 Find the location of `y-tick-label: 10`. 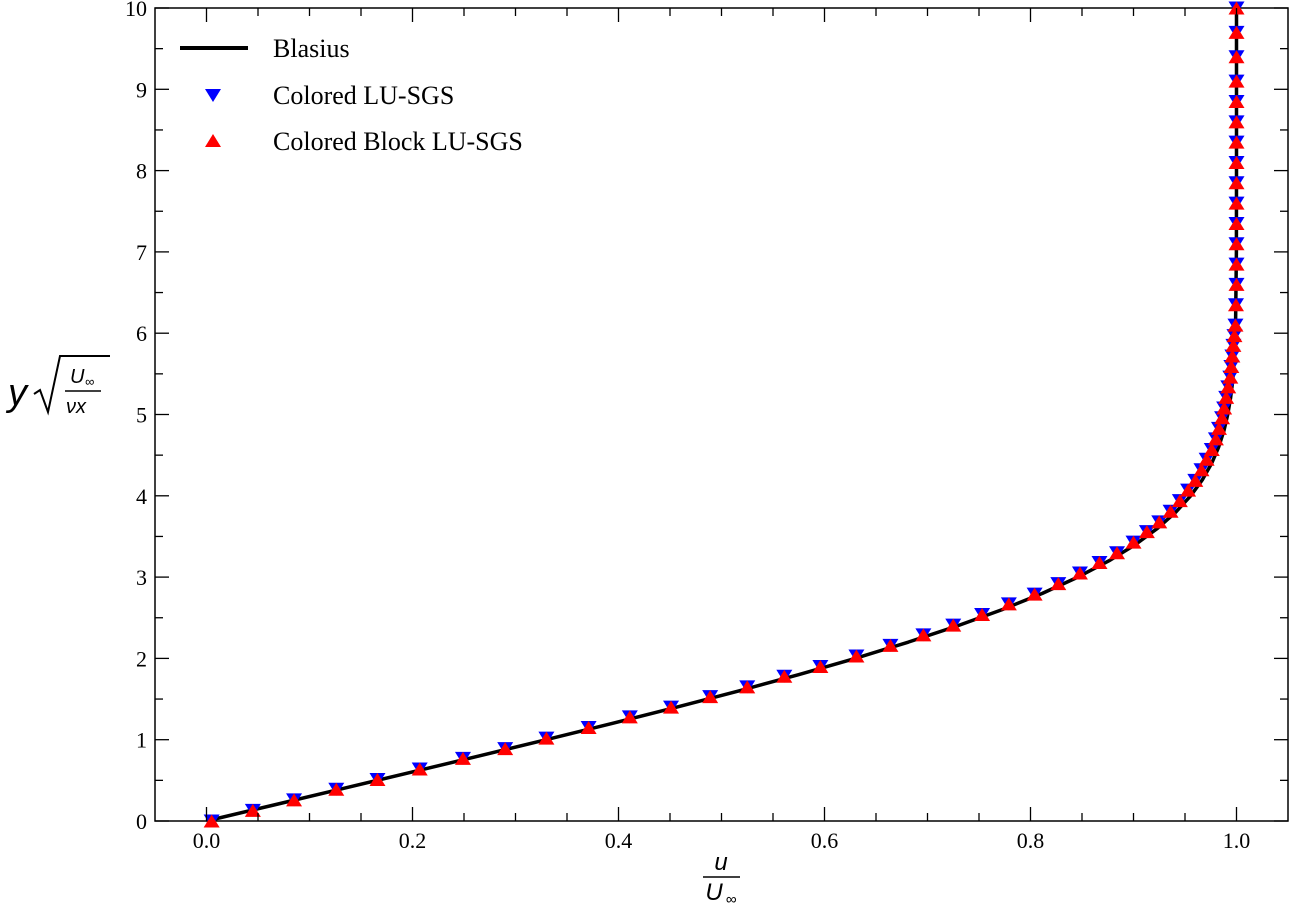

y-tick-label: 10 is located at coordinates (136, 10).